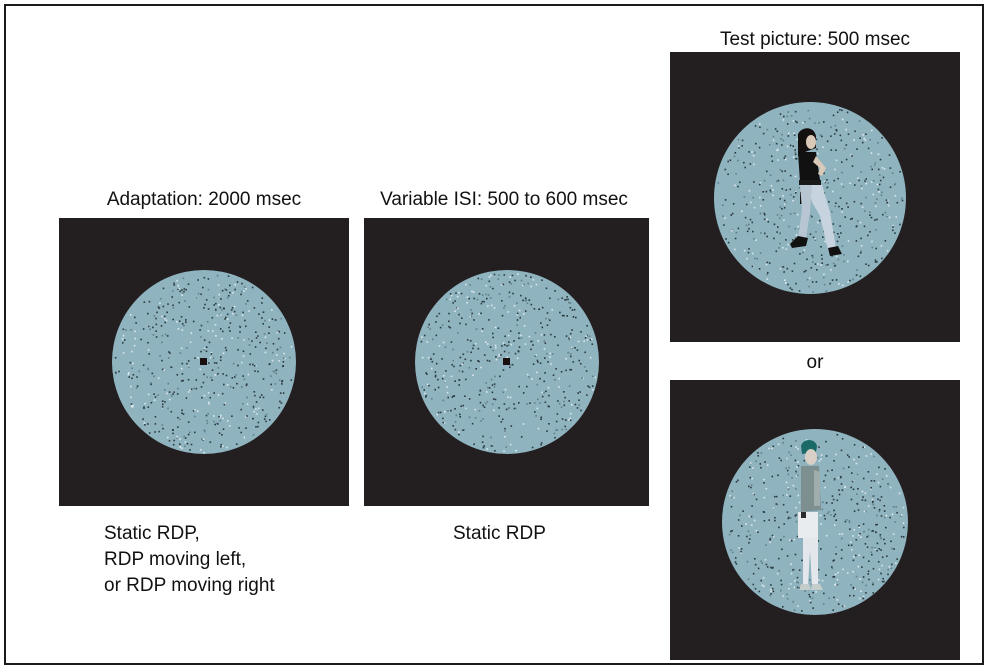  Describe the element at coordinates (203, 361) in the screenshot. I see `fixation-point` at that location.